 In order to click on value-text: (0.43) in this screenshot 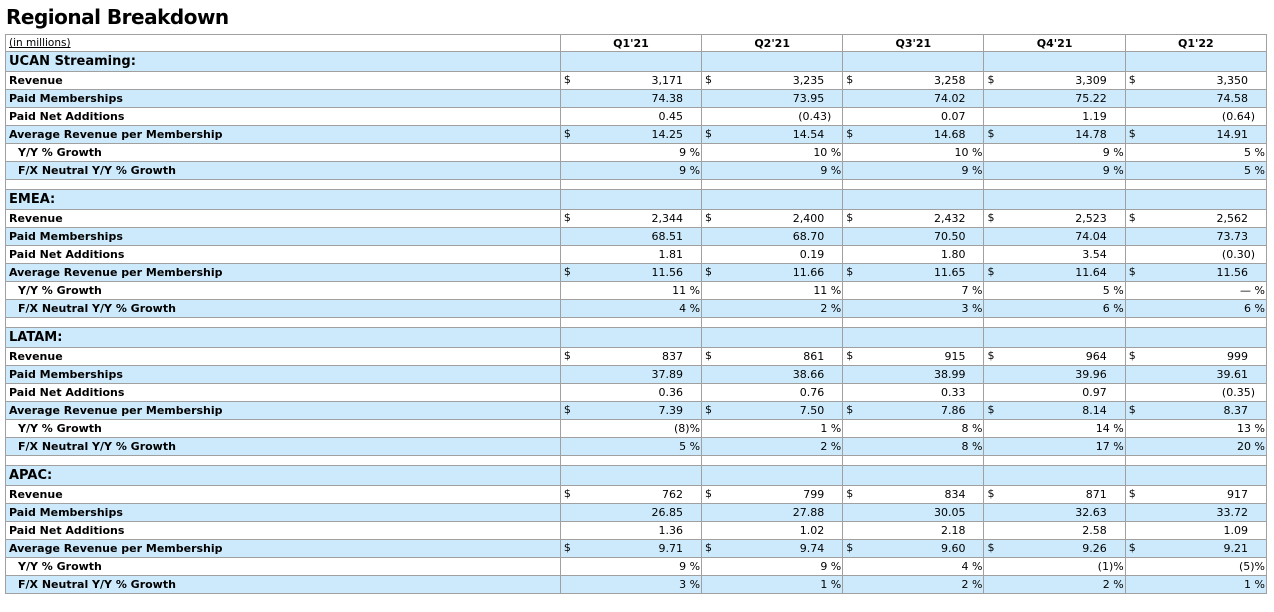, I will do `click(815, 116)`.